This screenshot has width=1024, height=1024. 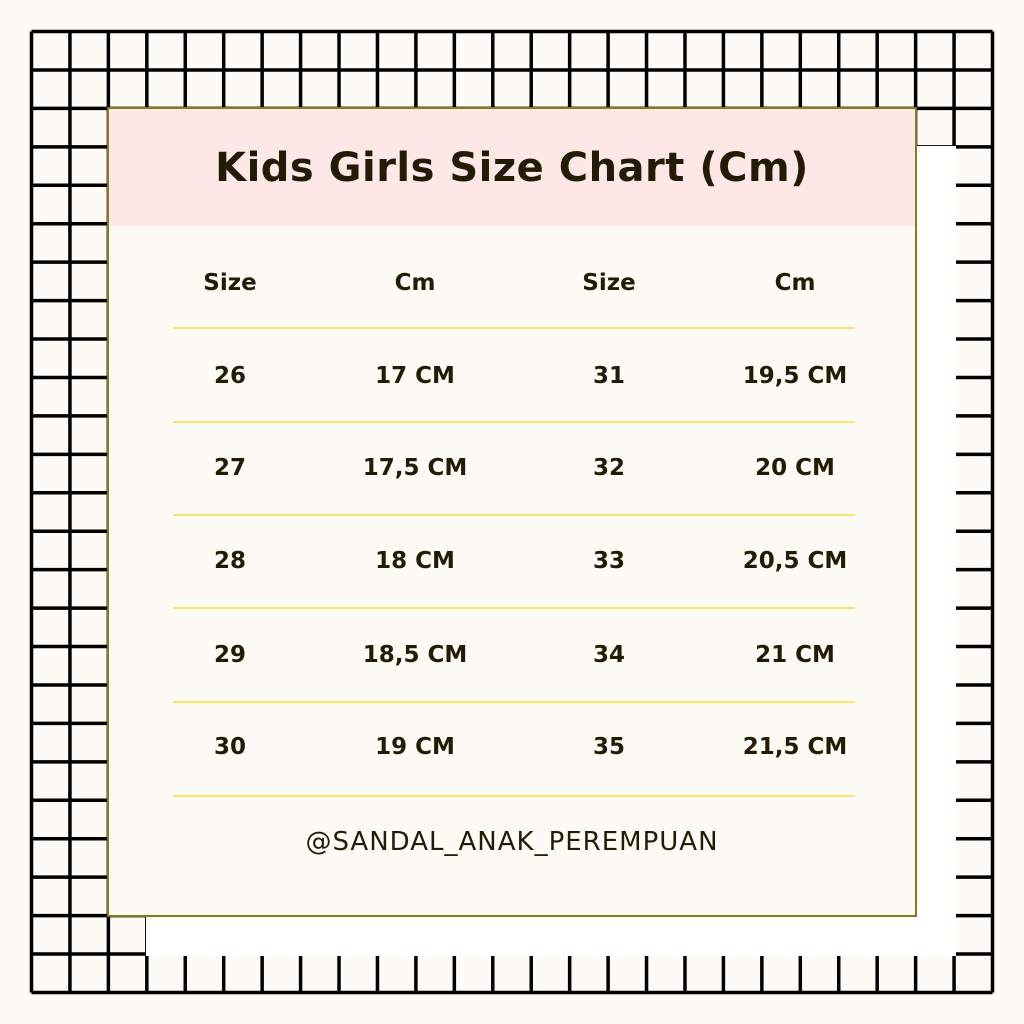 I want to click on table-cell: 33, so click(x=608, y=561).